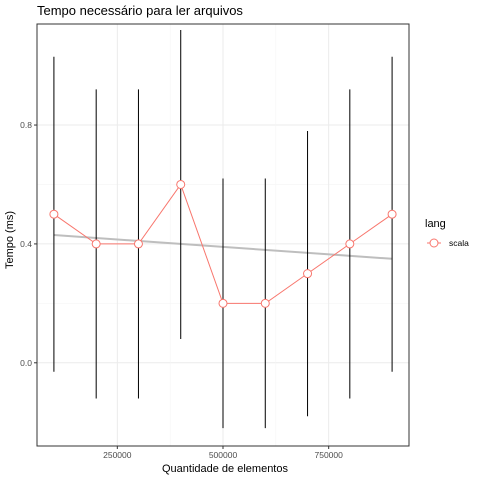  I want to click on x-tick-label: 500000, so click(223, 455).